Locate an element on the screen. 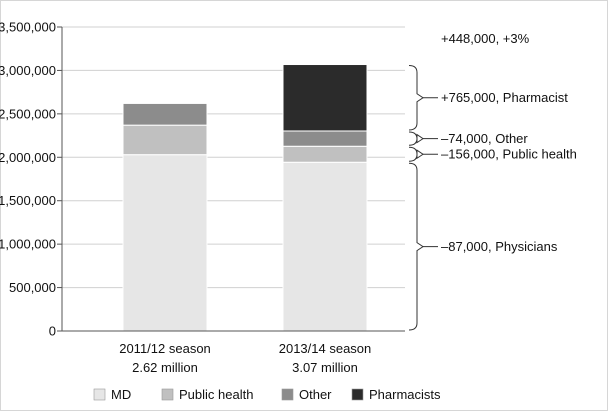 This screenshot has width=608, height=416. legend-swatch-other is located at coordinates (287, 394).